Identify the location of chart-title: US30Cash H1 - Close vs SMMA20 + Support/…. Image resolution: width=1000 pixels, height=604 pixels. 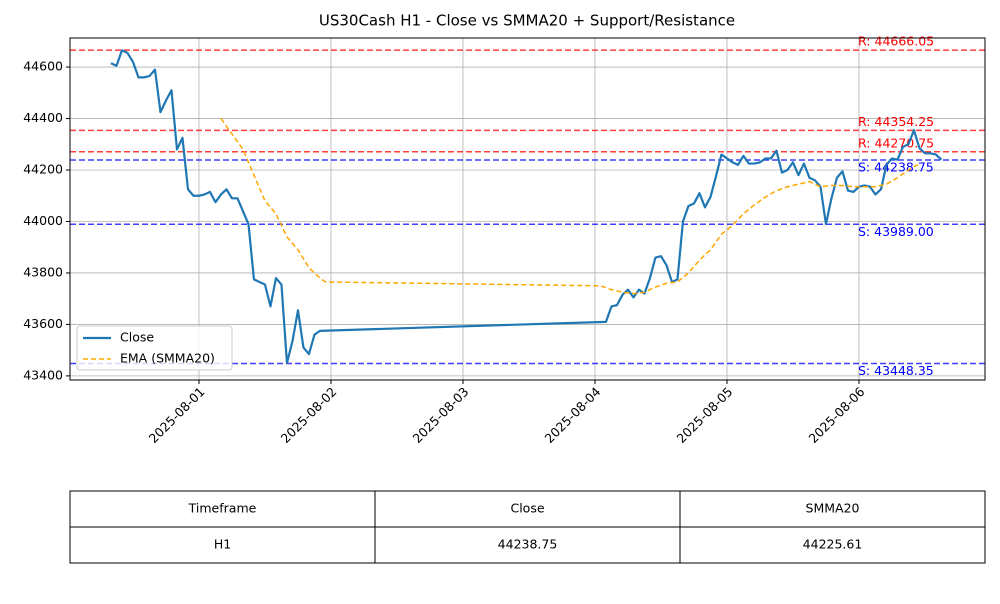
(527, 21).